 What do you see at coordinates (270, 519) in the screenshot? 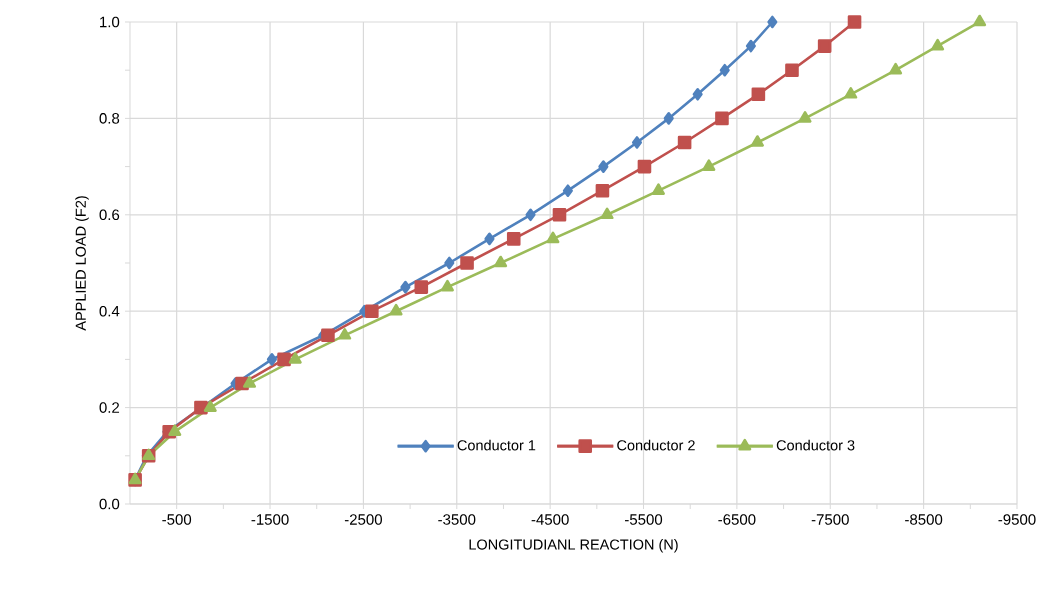
I see `x-tick-label: -1500` at bounding box center [270, 519].